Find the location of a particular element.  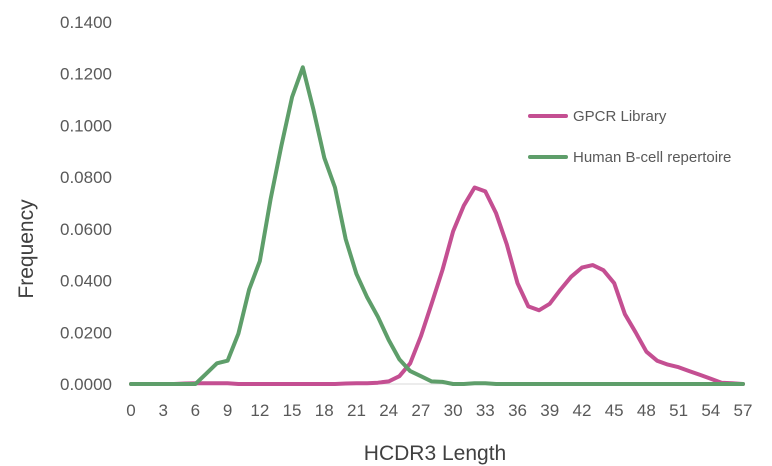

x-tick-label: 27 is located at coordinates (420, 410).